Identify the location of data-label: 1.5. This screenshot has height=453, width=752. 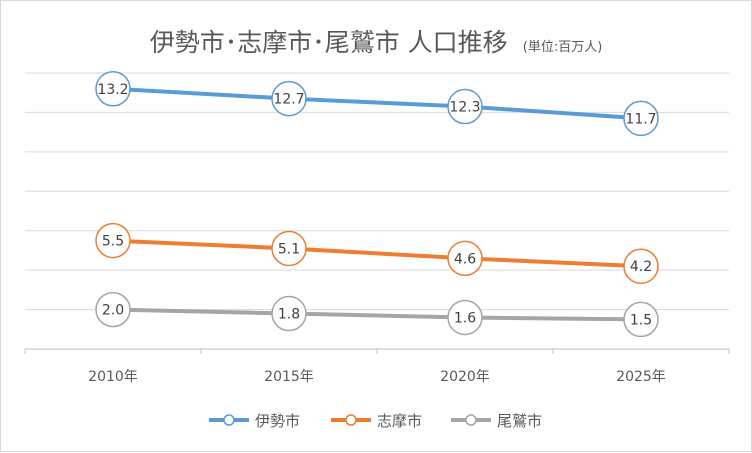
(641, 320).